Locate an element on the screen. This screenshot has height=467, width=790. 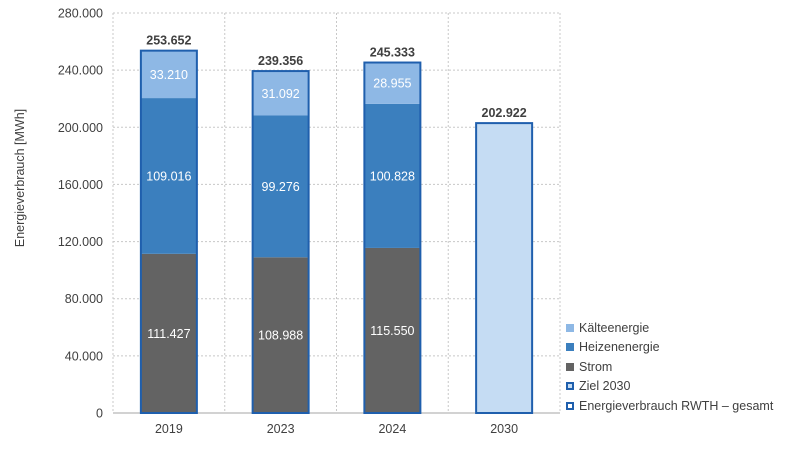
total-label: 239.356 is located at coordinates (280, 61).